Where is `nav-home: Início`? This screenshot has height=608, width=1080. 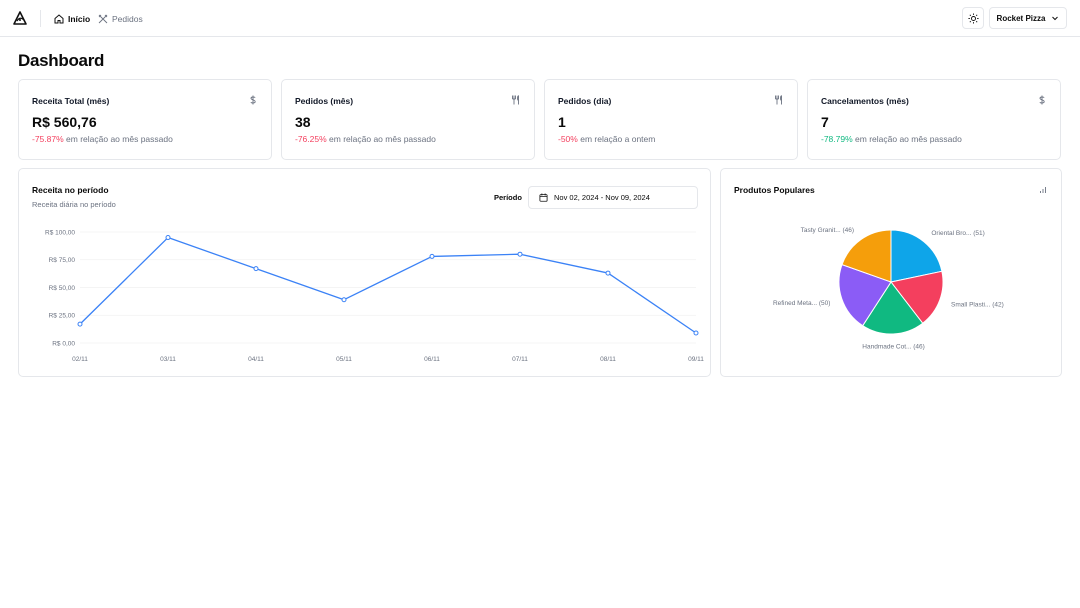 nav-home: Início is located at coordinates (72, 19).